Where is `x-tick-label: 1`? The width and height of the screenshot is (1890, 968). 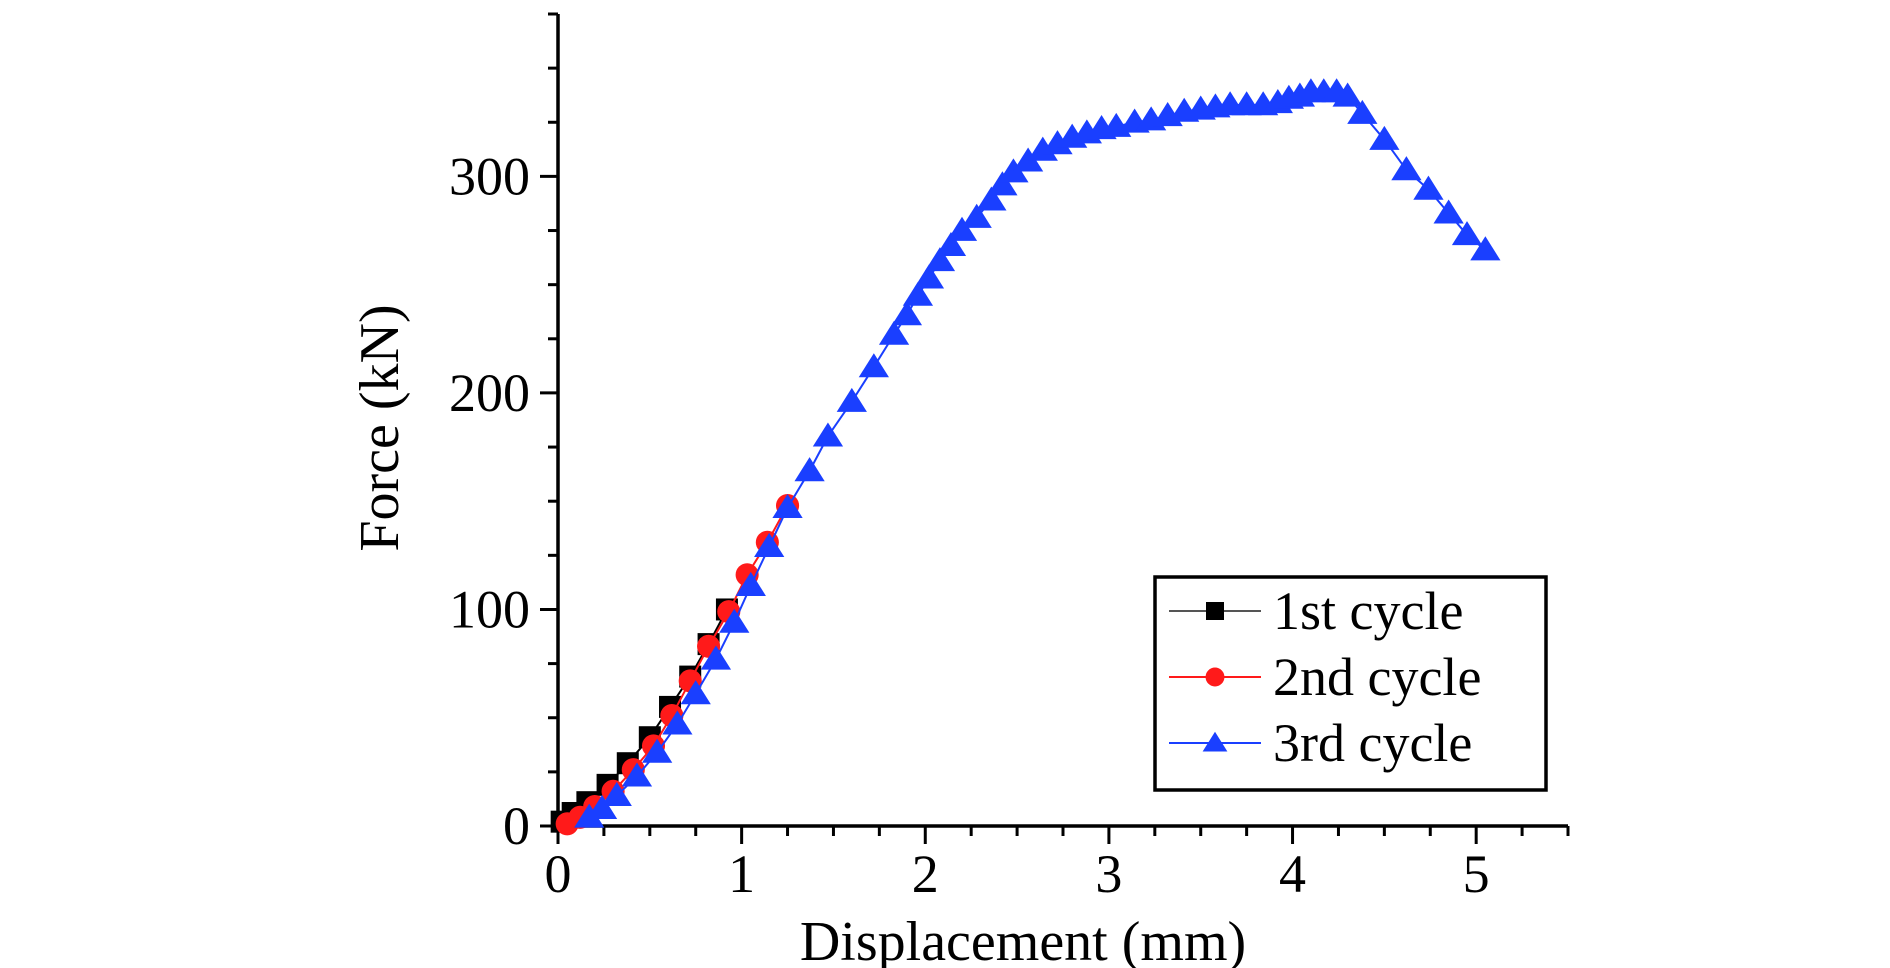 x-tick-label: 1 is located at coordinates (741, 874).